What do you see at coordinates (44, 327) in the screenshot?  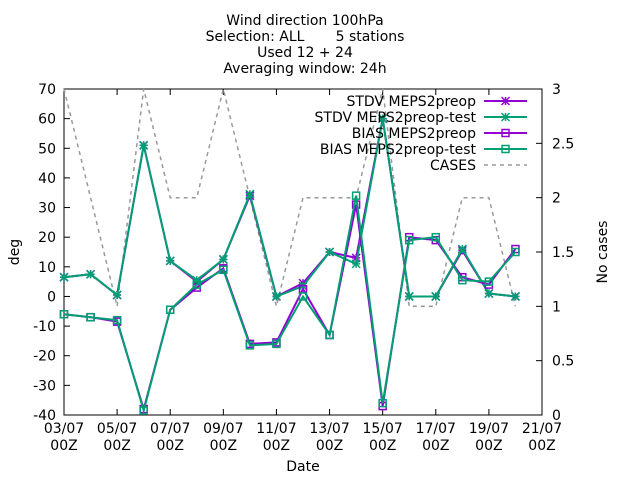 I see `y-tick-label: -10` at bounding box center [44, 327].